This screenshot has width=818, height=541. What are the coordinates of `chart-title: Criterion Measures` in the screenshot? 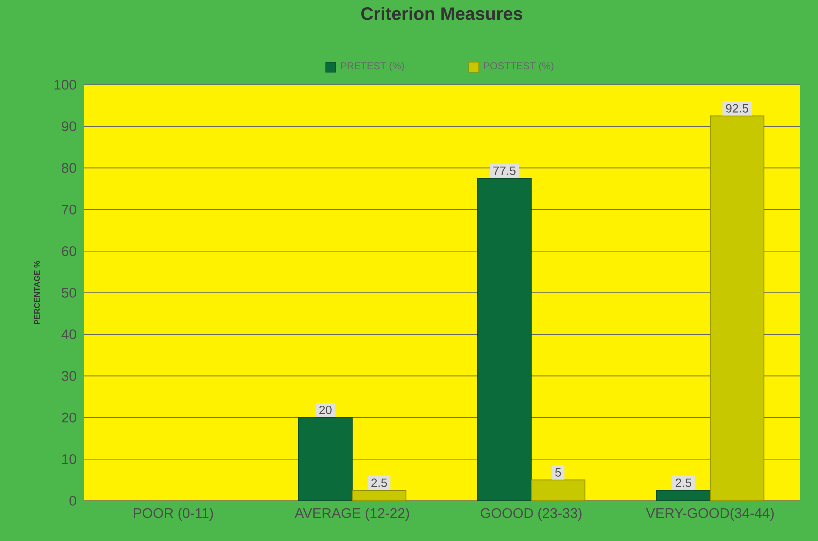 It's located at (442, 13).